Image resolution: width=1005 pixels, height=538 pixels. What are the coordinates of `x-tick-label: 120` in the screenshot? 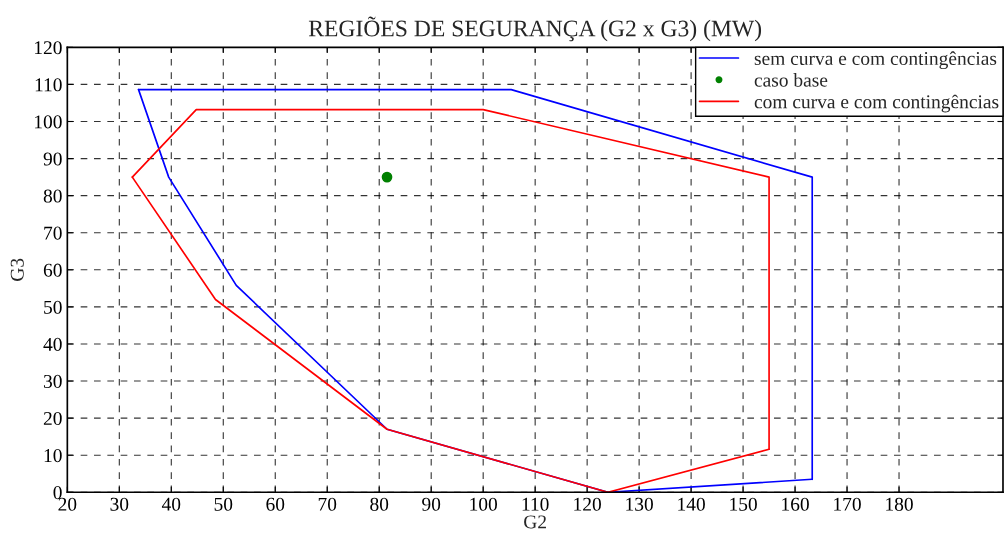 It's located at (587, 504).